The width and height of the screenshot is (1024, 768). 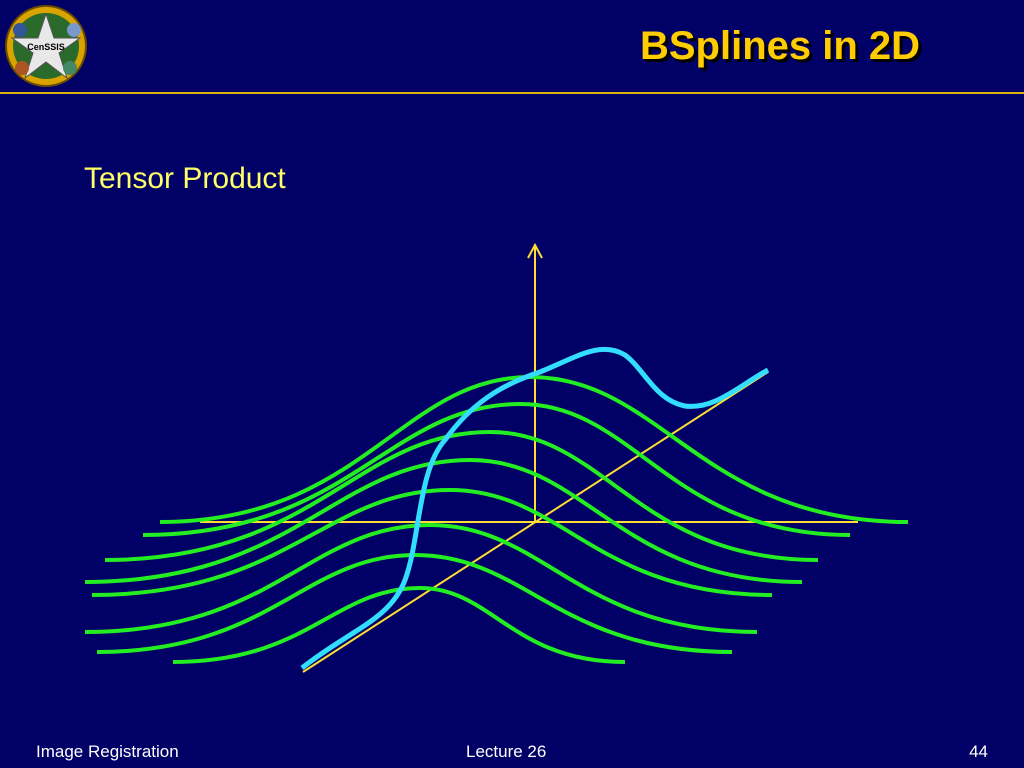 What do you see at coordinates (512, 93) in the screenshot?
I see `header-rule` at bounding box center [512, 93].